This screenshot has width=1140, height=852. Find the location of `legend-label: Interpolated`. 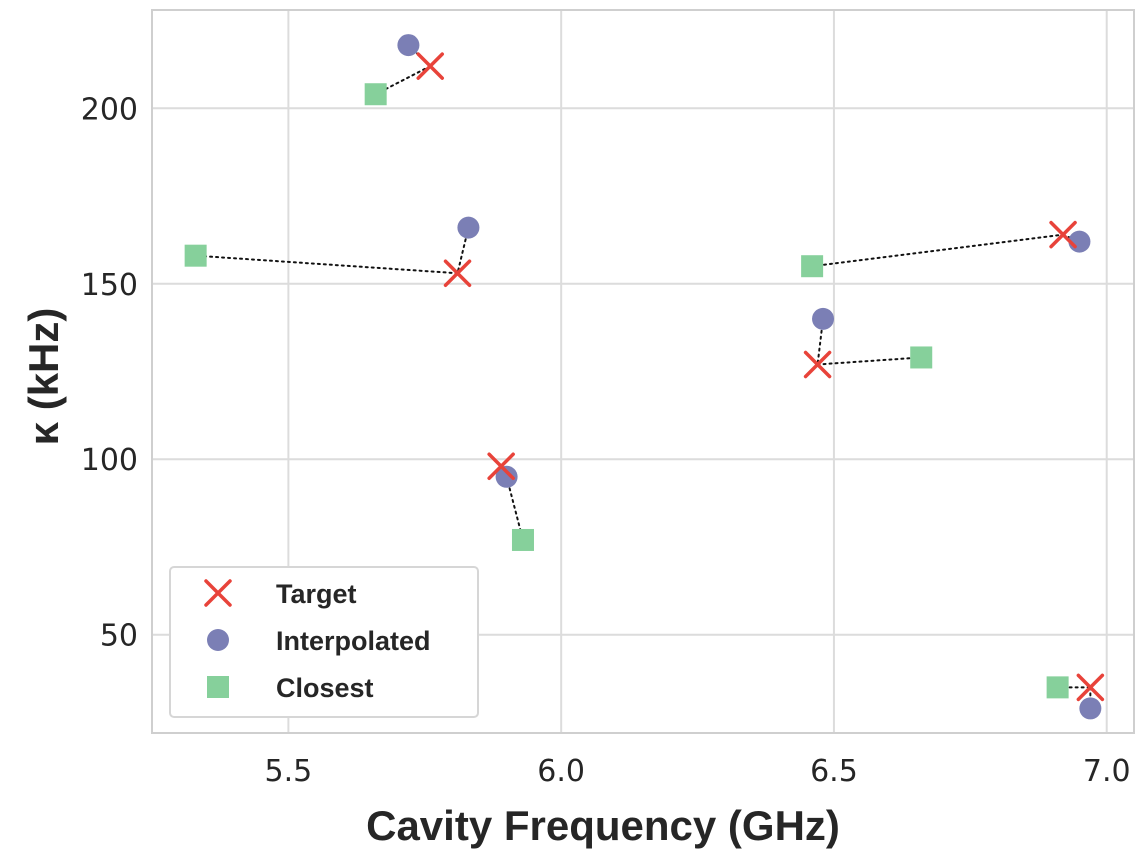

legend-label: Interpolated is located at coordinates (353, 641).